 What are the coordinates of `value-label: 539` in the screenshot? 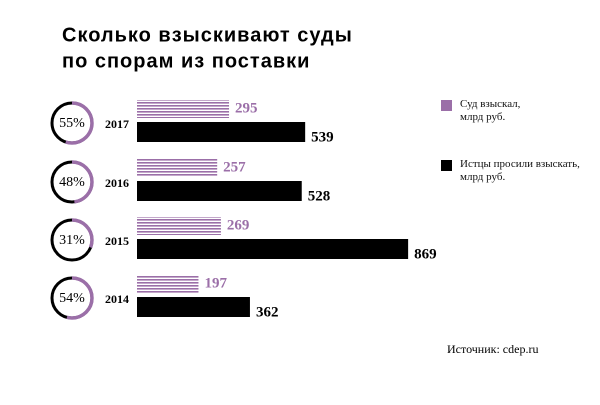 It's located at (322, 137).